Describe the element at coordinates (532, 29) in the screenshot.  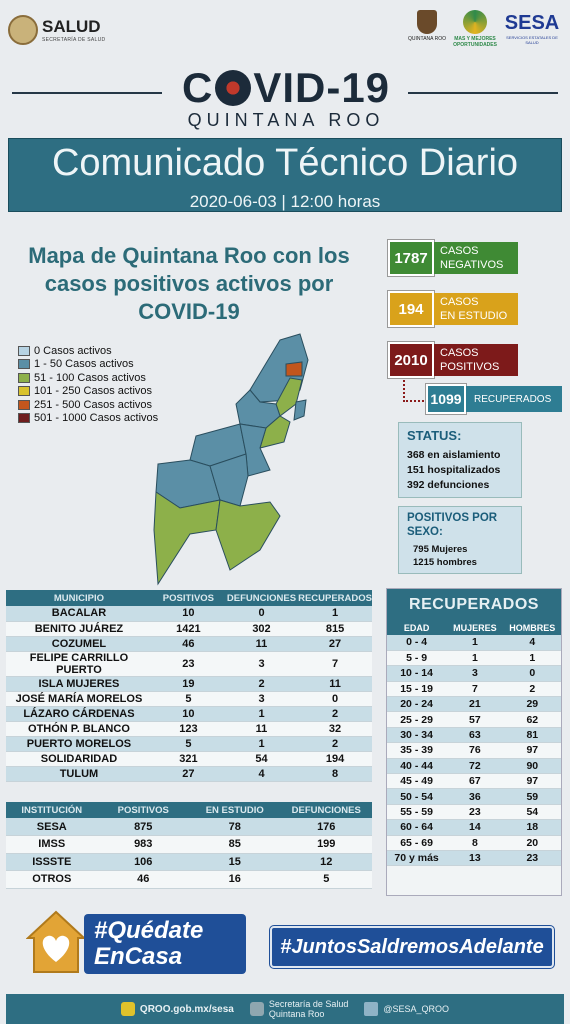
I see `sesa-logo: SESA SERVICIOS ESTATALES DE SALUD` at that location.